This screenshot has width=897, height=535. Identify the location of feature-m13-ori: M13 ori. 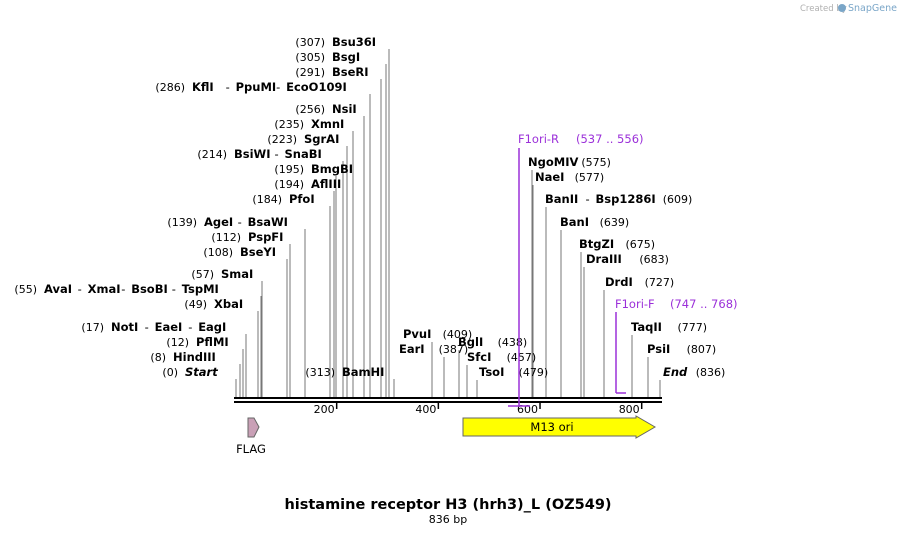
(559, 427).